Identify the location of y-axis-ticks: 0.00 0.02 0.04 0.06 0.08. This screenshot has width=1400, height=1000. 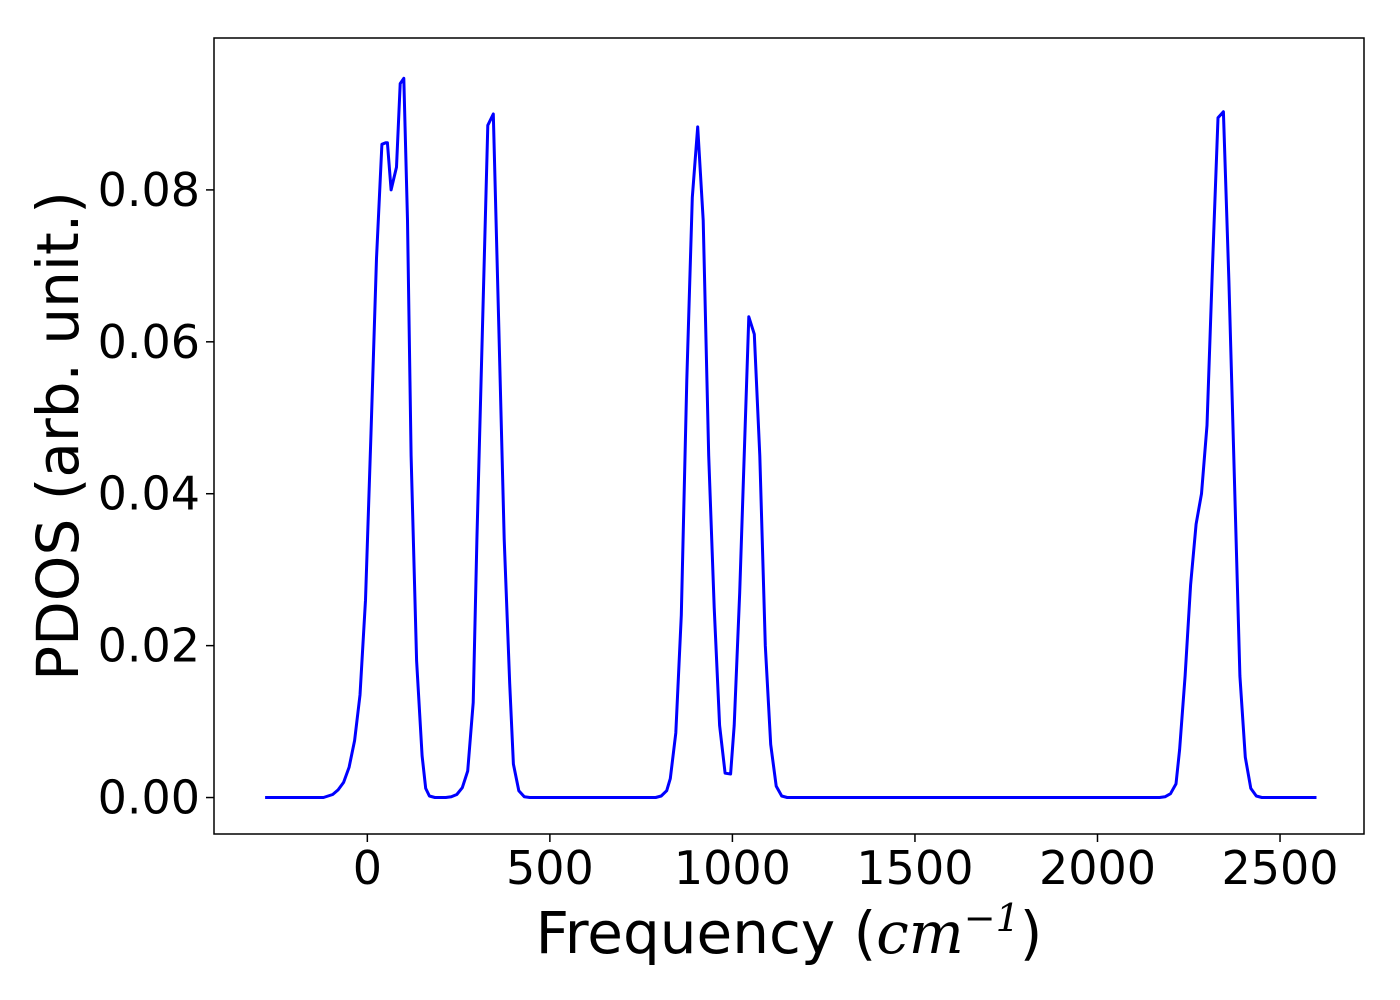
(156, 494).